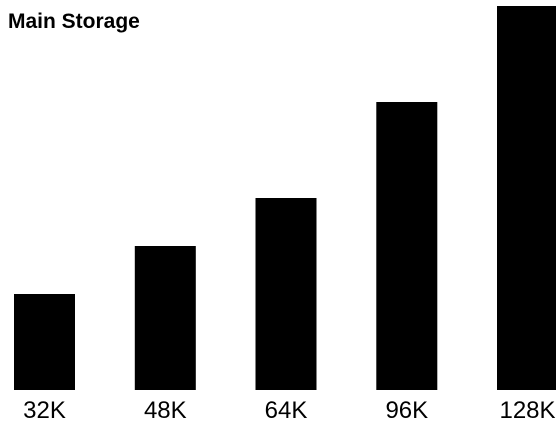  I want to click on tick-label-32k: 32K, so click(44, 410).